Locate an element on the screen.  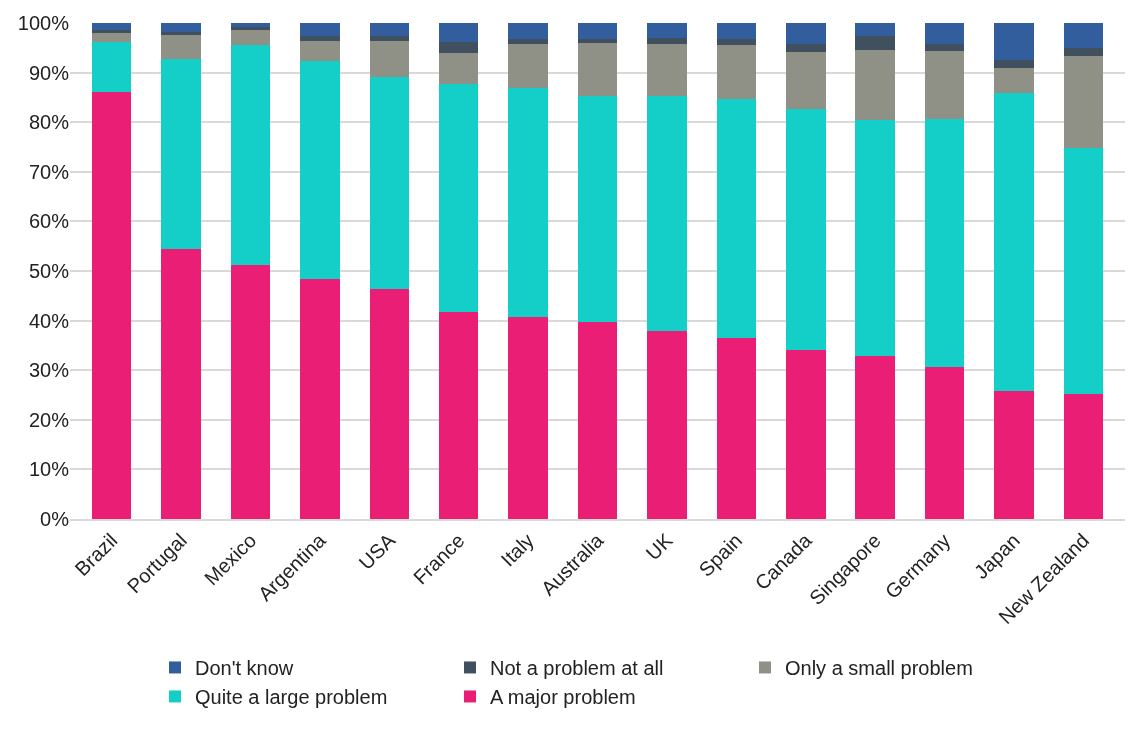
x-tick-label: USA is located at coordinates (377, 551).